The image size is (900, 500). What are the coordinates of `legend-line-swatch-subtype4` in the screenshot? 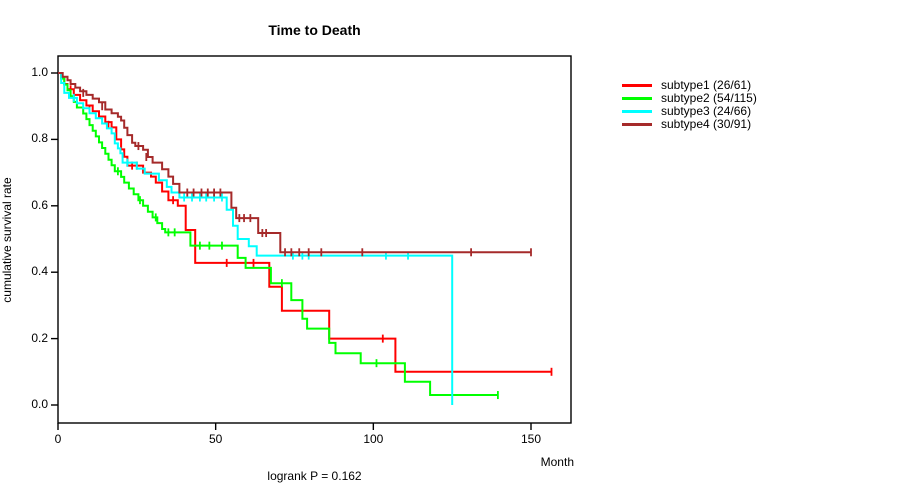 It's located at (637, 124).